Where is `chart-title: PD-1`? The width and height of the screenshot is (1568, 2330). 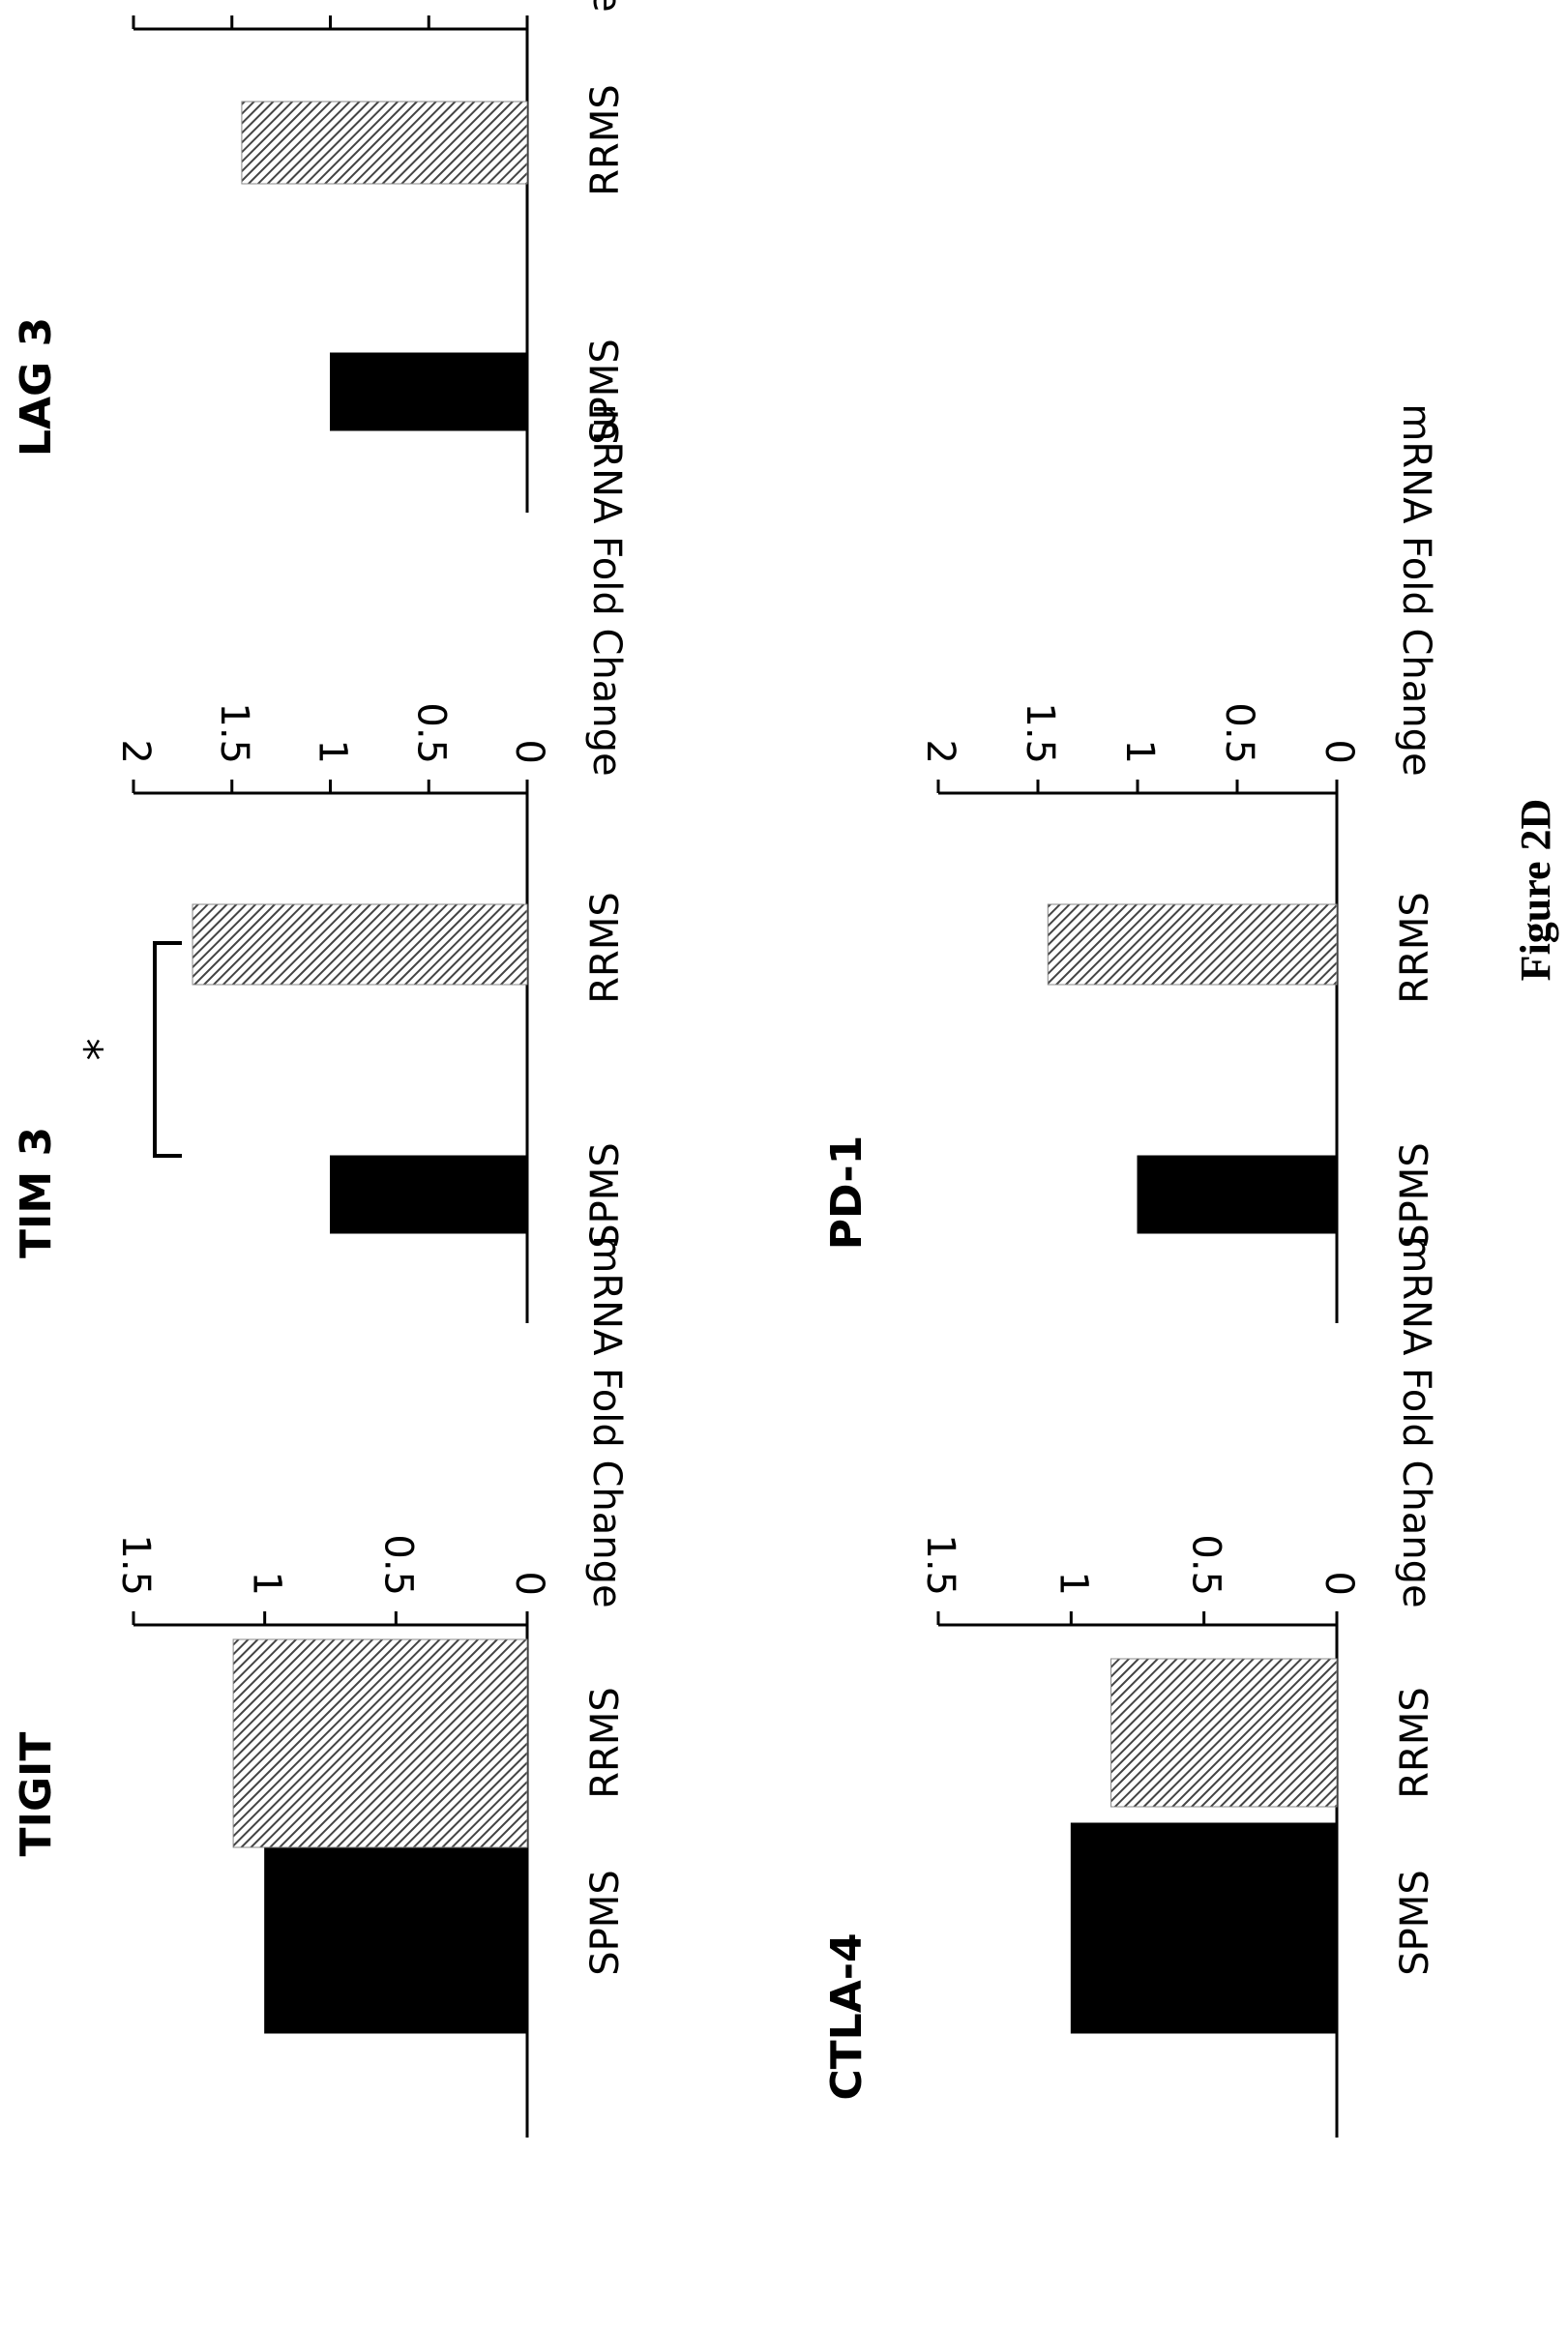 chart-title: PD-1 is located at coordinates (847, 1193).